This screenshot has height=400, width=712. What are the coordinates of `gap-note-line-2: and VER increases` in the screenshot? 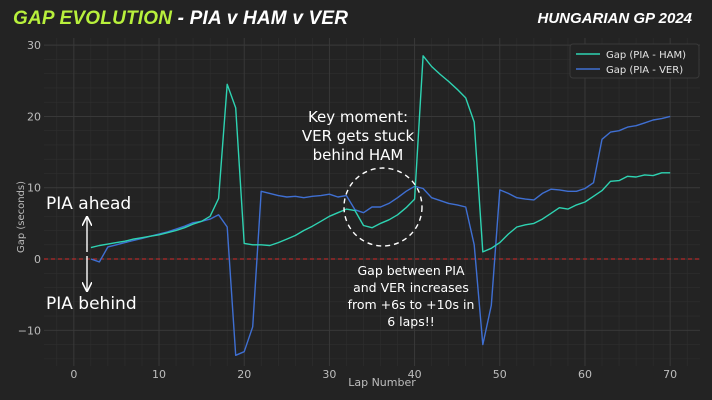 It's located at (411, 287).